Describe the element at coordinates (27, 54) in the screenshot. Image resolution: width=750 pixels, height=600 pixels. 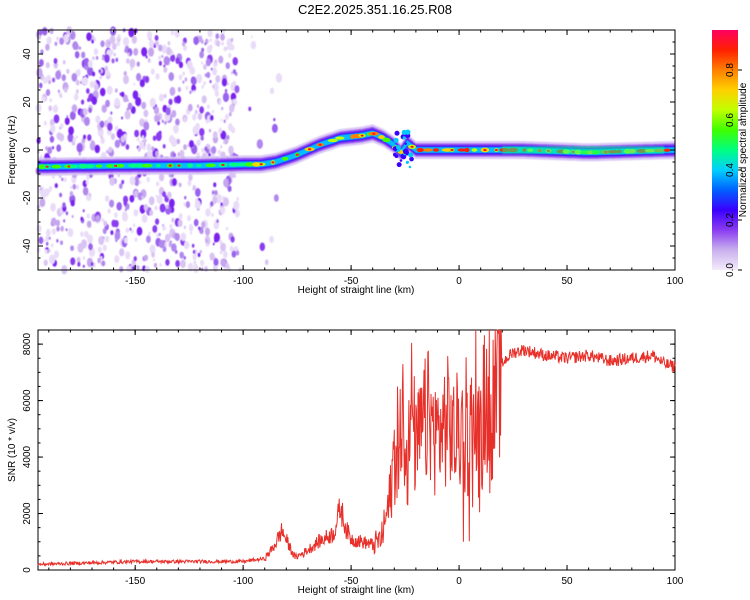
I see `y-tick-label: 40` at that location.